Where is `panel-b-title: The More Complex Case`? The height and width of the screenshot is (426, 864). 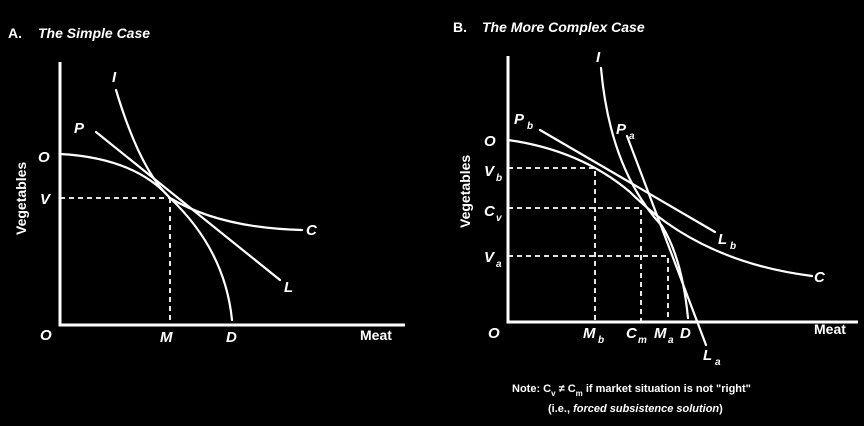 panel-b-title: The More Complex Case is located at coordinates (563, 27).